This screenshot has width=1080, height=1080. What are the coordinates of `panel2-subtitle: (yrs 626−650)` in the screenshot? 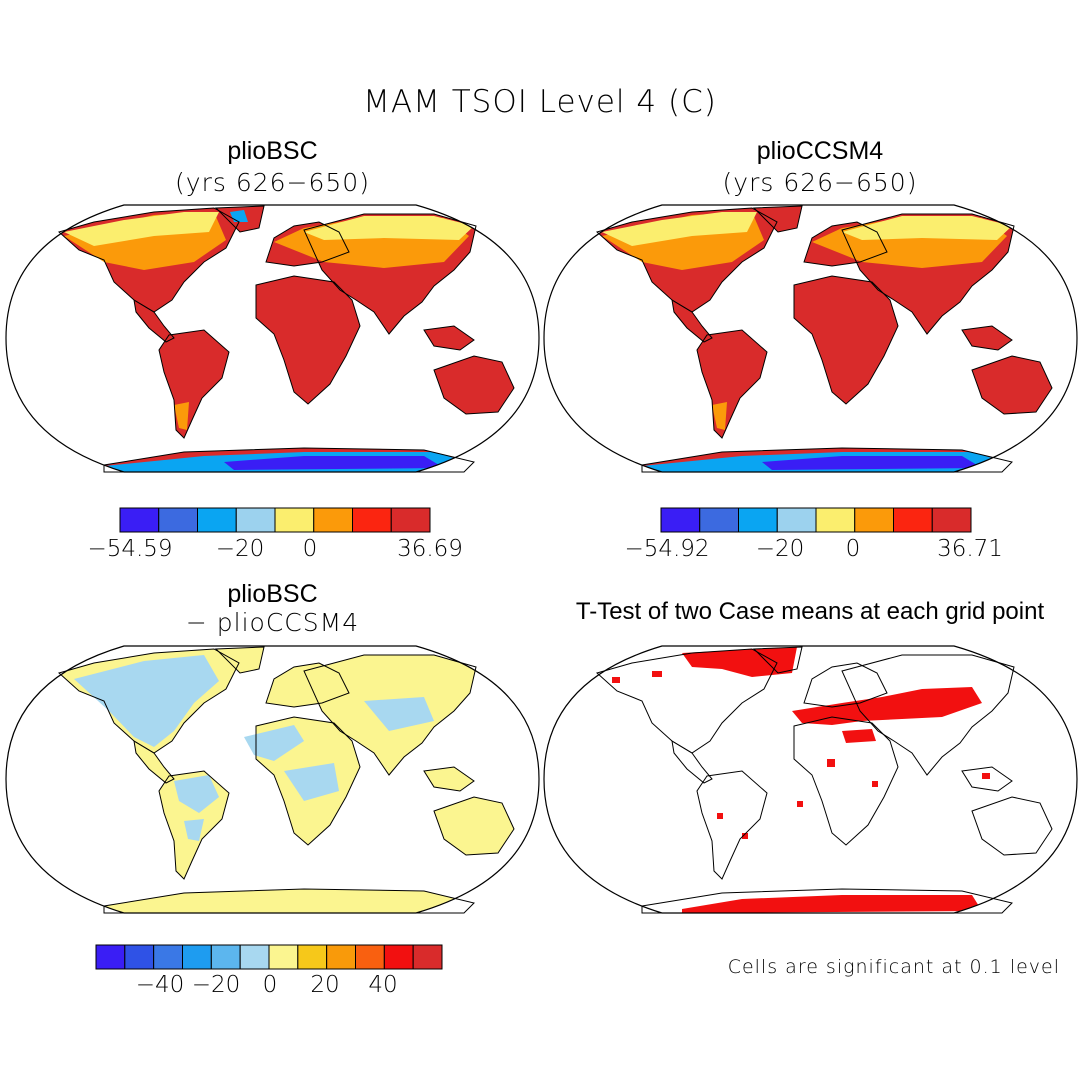 It's located at (820, 182).